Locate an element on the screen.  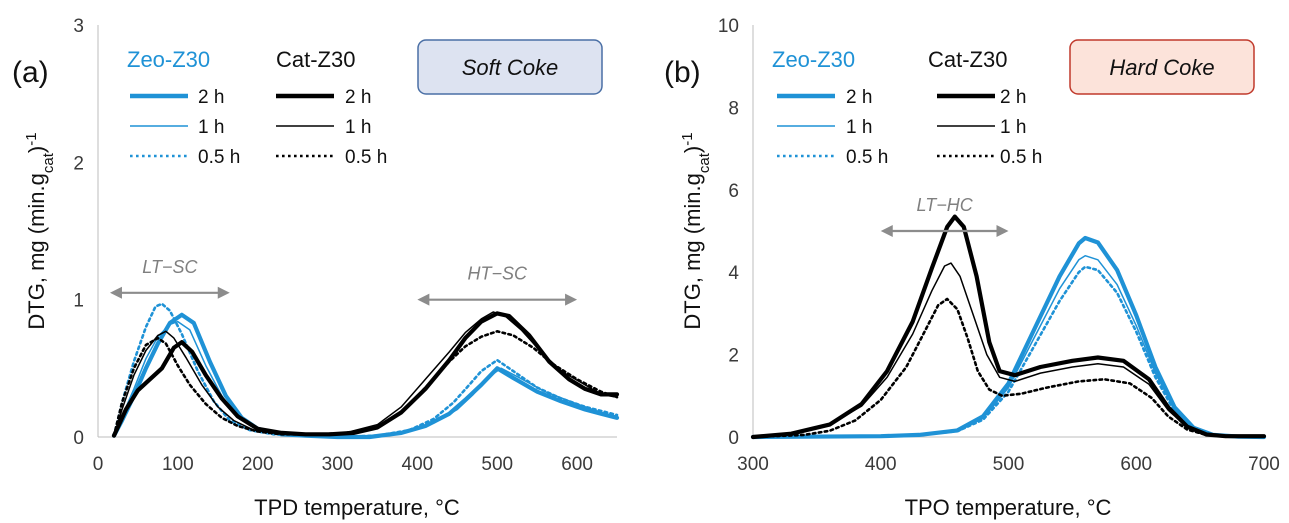
x-tick-labels: 0 100 200 300 400 500 600 is located at coordinates (343, 464).